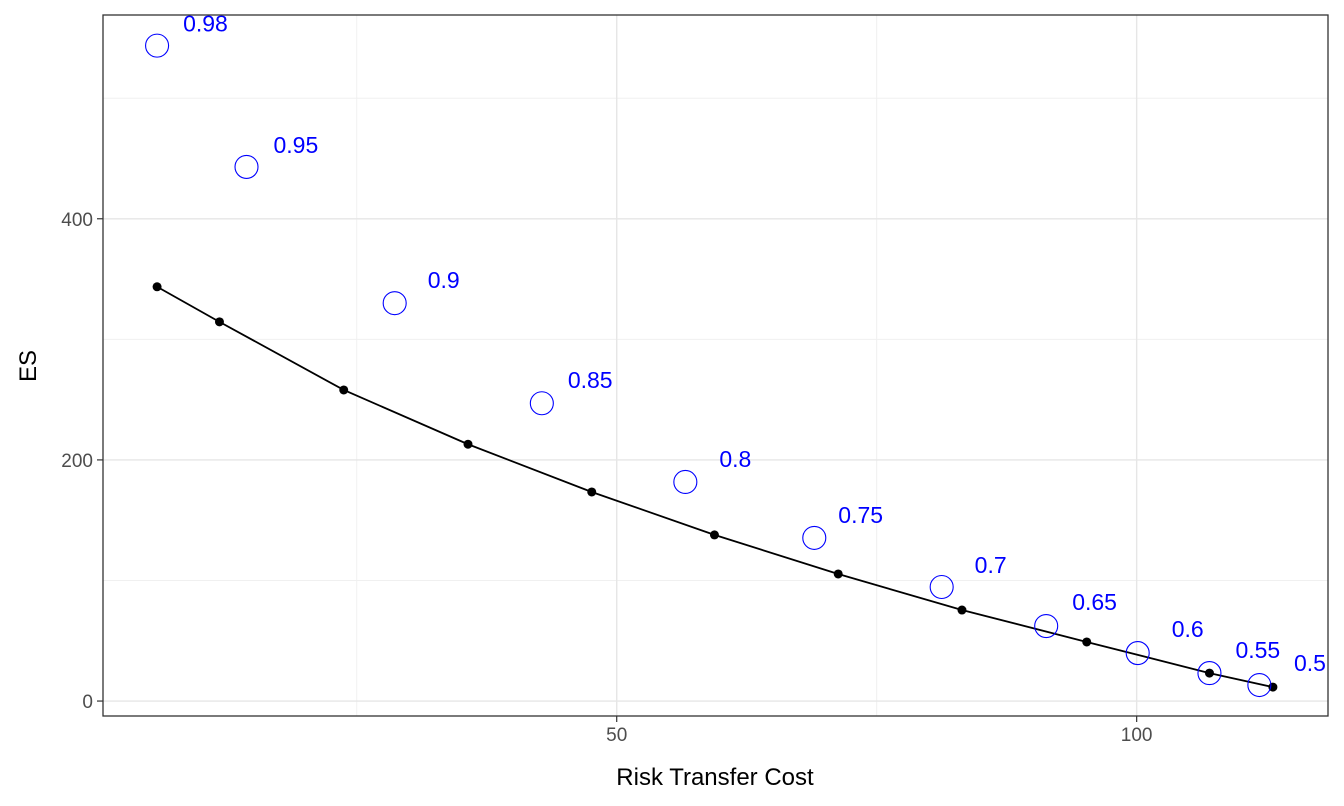  What do you see at coordinates (715, 777) in the screenshot?
I see `x-axis-label: Risk Transfer Cost` at bounding box center [715, 777].